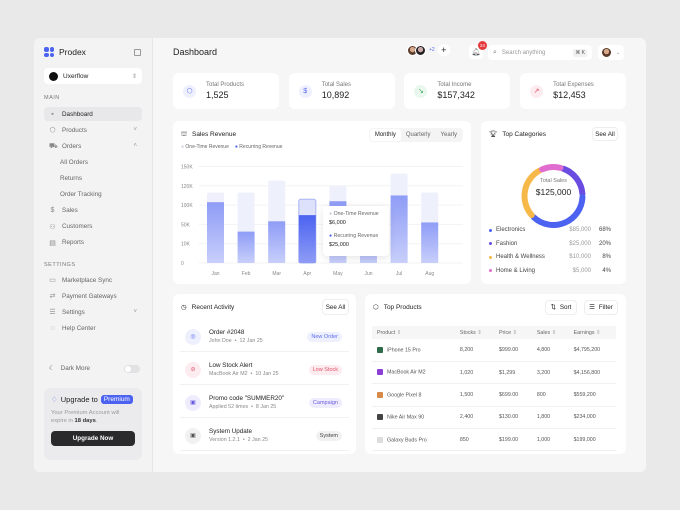 This screenshot has width=680, height=510. What do you see at coordinates (494, 440) in the screenshot?
I see `table-row: Galaxy Buds Pro 850 $199.00 1,000 $199,000` at bounding box center [494, 440].